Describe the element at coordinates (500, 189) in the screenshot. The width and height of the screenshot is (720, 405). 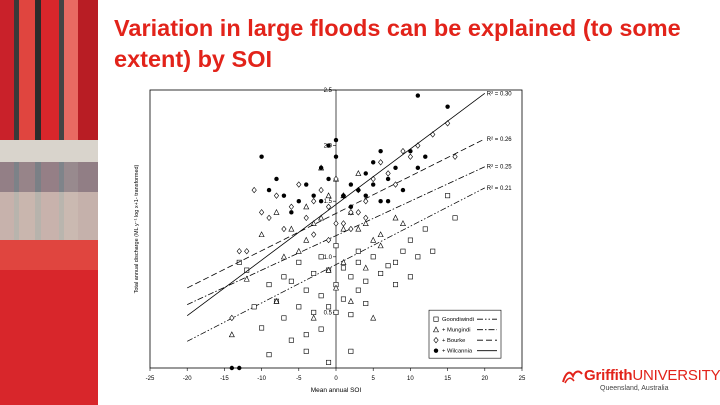
I see `r2-label: R² = 0.21` at that location.